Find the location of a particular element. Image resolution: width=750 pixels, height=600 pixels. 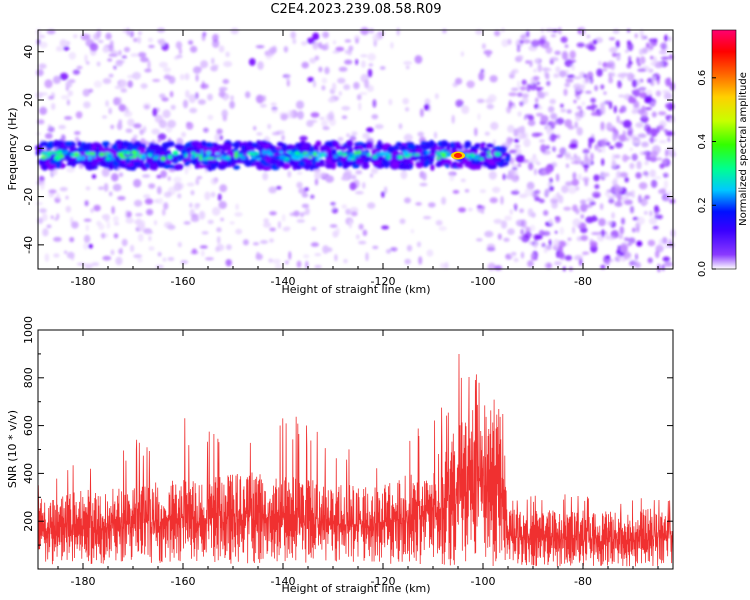

spectrogram-ytick-label: 20 is located at coordinates (28, 100).